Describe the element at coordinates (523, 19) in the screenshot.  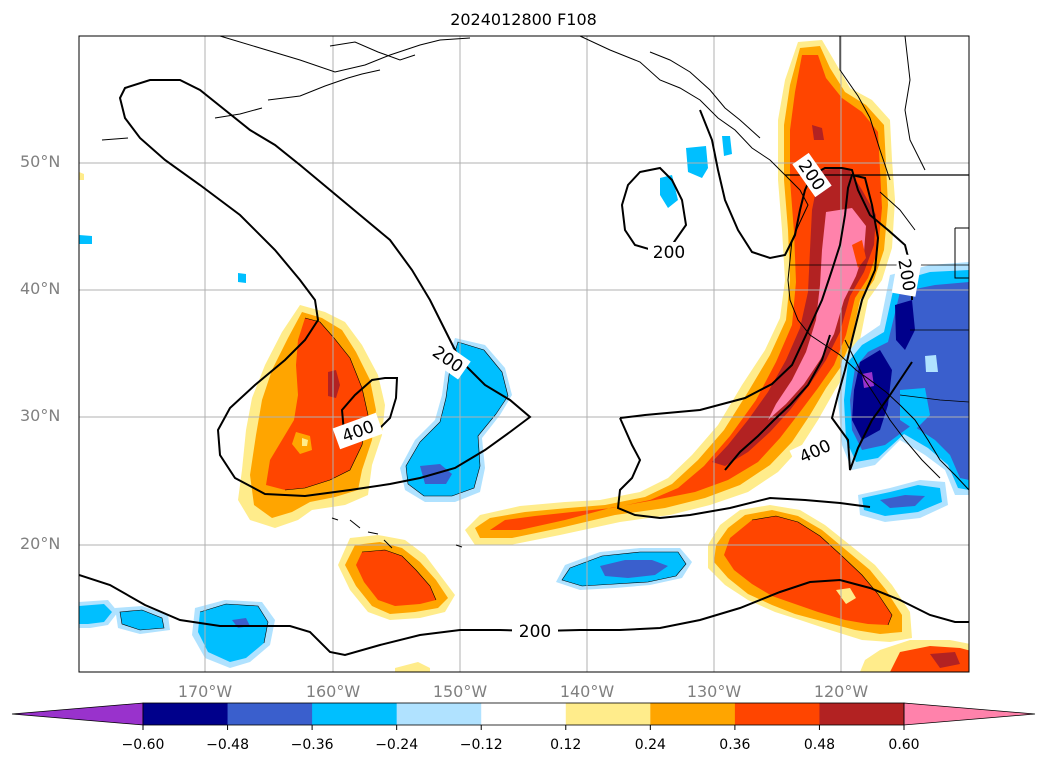
I see `map-title: 2024012800 F108` at that location.